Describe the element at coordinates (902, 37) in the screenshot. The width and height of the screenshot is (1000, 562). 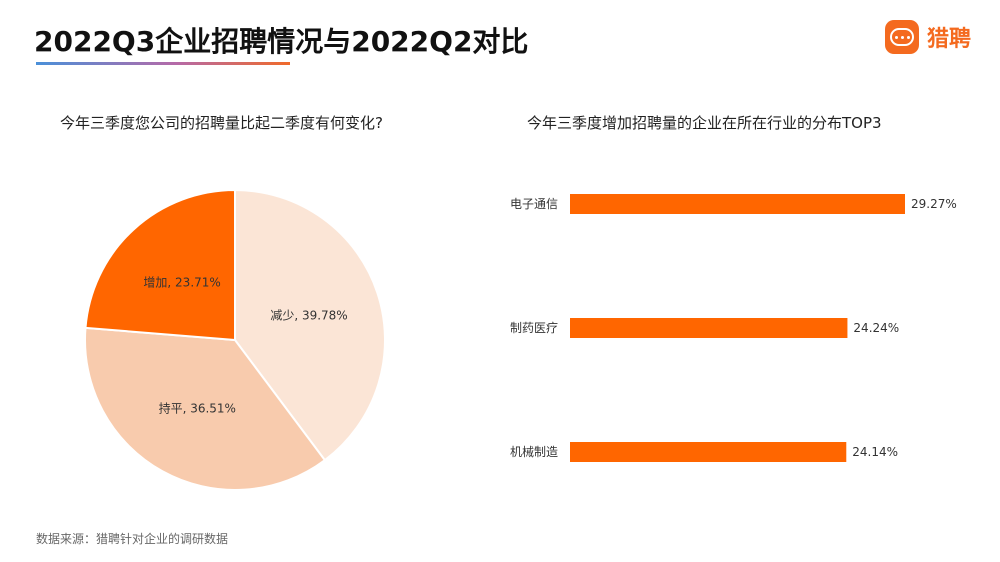
I see `chat-bubble-icon` at that location.